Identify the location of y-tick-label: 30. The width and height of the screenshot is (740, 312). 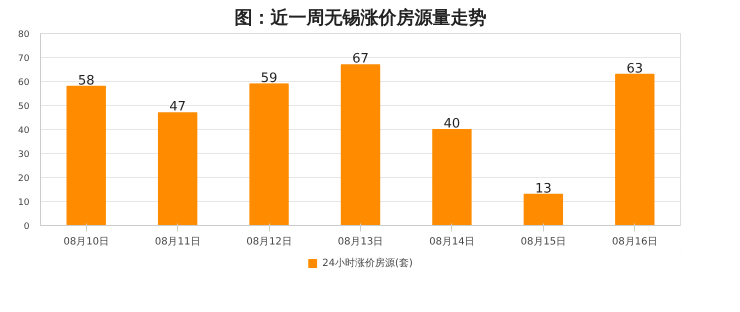
(24, 155).